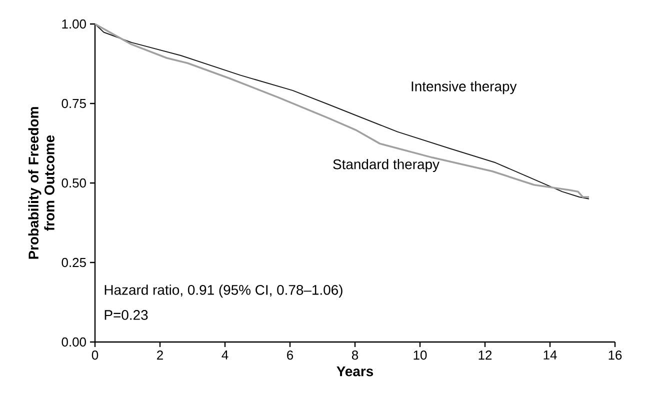 The width and height of the screenshot is (651, 404). What do you see at coordinates (550, 355) in the screenshot?
I see `x-tick-label: 14` at bounding box center [550, 355].